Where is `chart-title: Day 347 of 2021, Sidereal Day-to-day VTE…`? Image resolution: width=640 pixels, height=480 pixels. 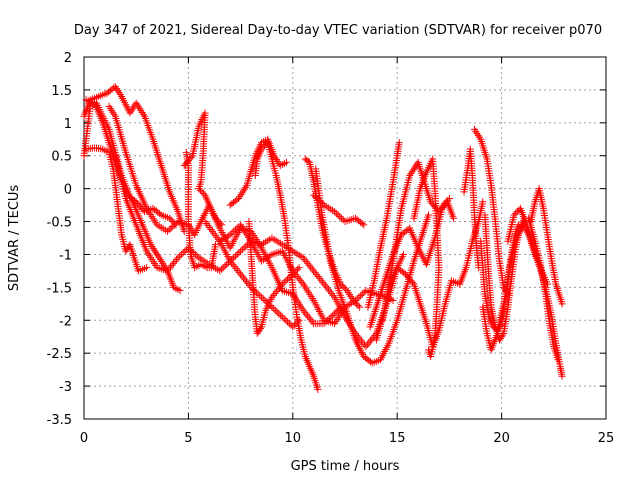 chart-title: Day 347 of 2021, Sidereal Day-to-day VTE… is located at coordinates (338, 30).